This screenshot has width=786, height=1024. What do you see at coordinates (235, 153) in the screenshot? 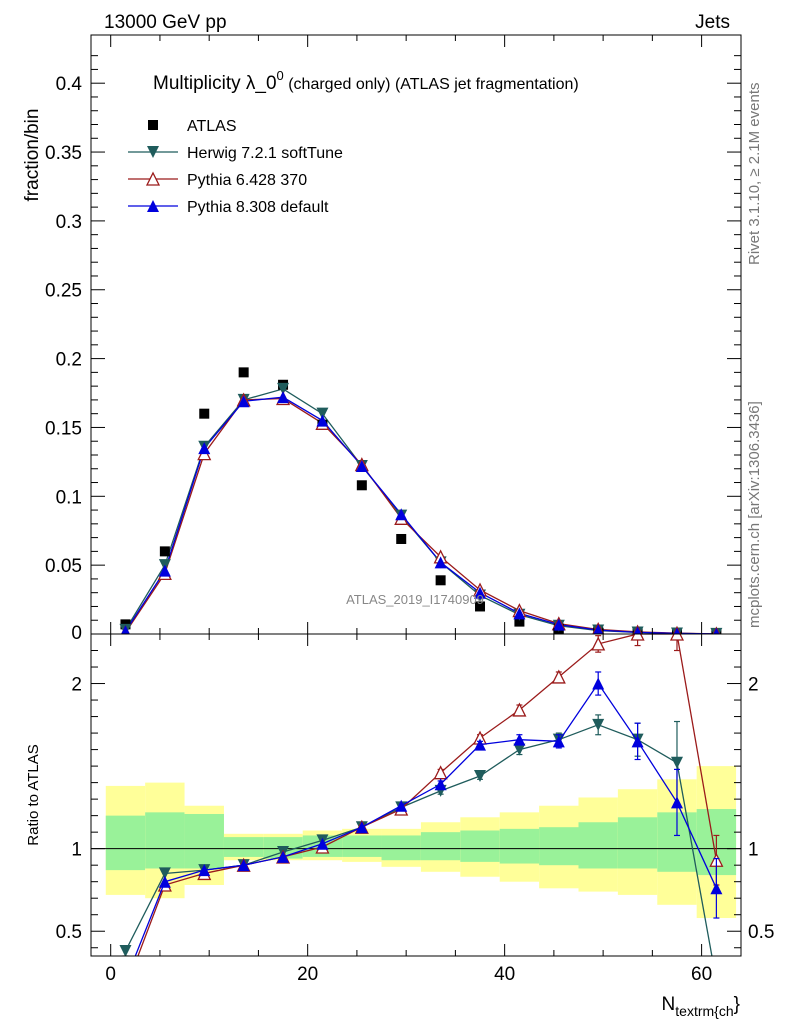
I see `legend-entry: Herwig 7.2.1 softTune` at bounding box center [235, 153].